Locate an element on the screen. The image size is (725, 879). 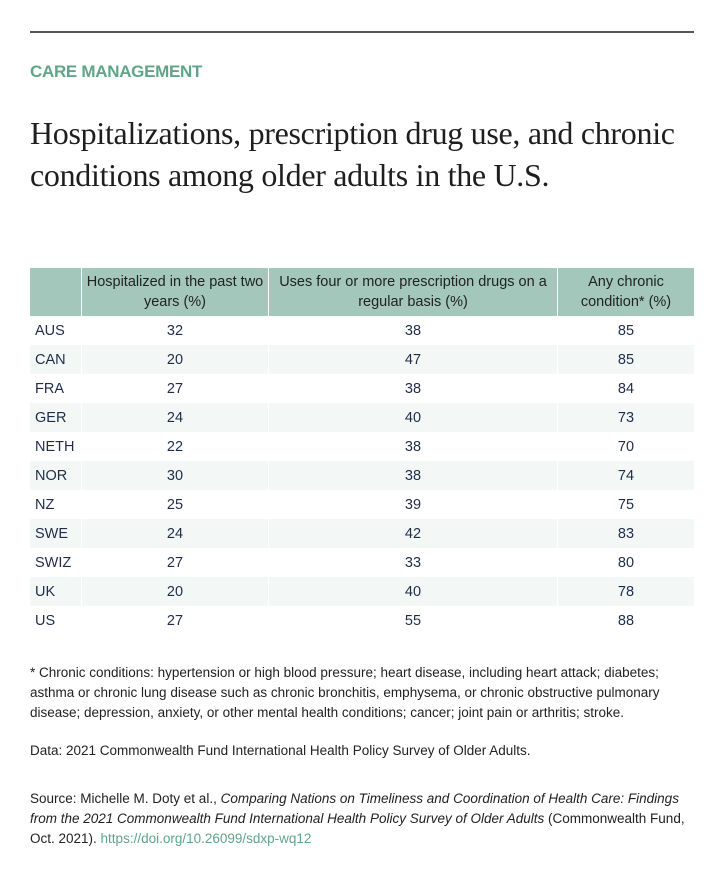
table-row: SWE 24 42 83 is located at coordinates (362, 533).